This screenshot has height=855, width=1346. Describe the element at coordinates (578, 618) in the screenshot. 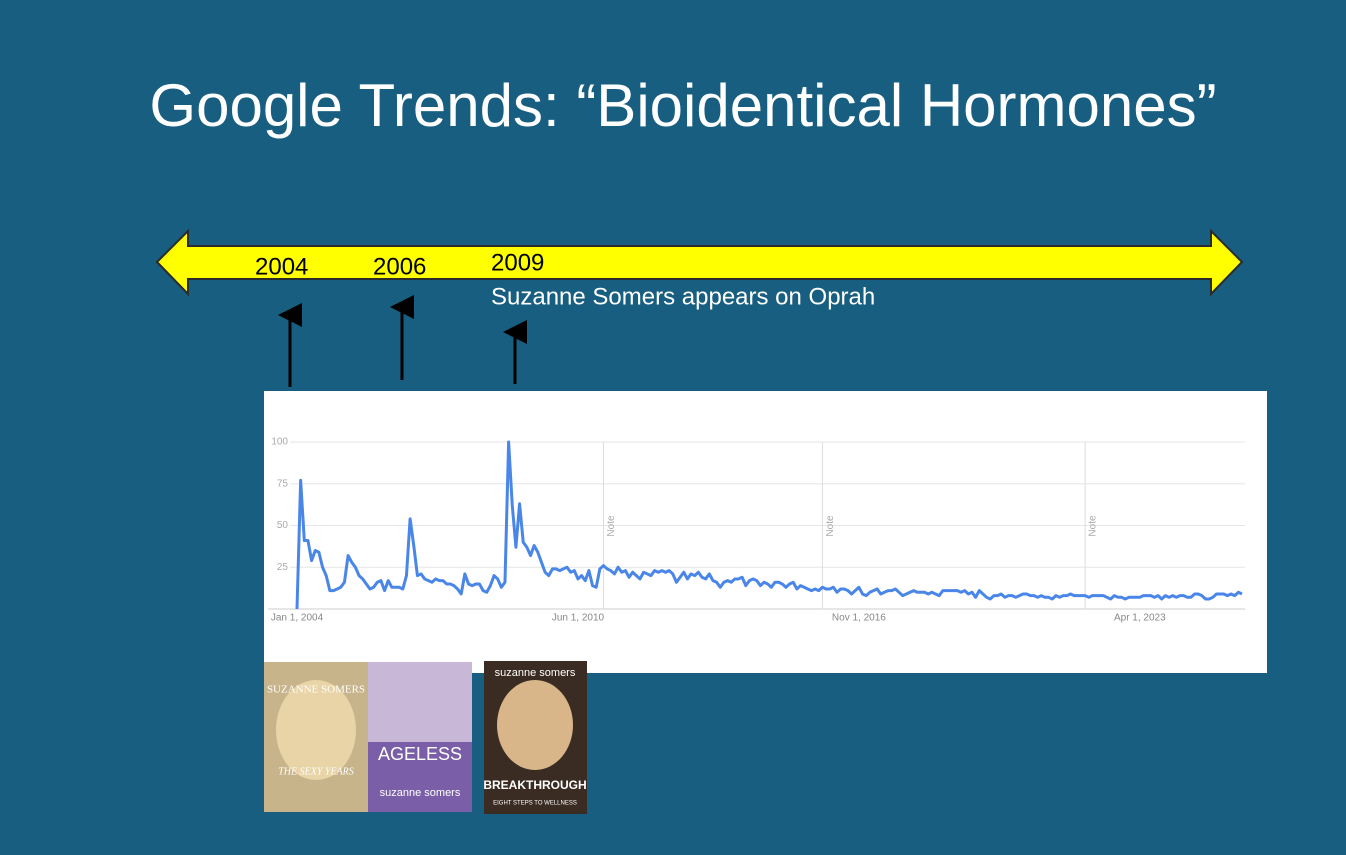

I see `x-tick-label: Jun 1, 2010` at that location.